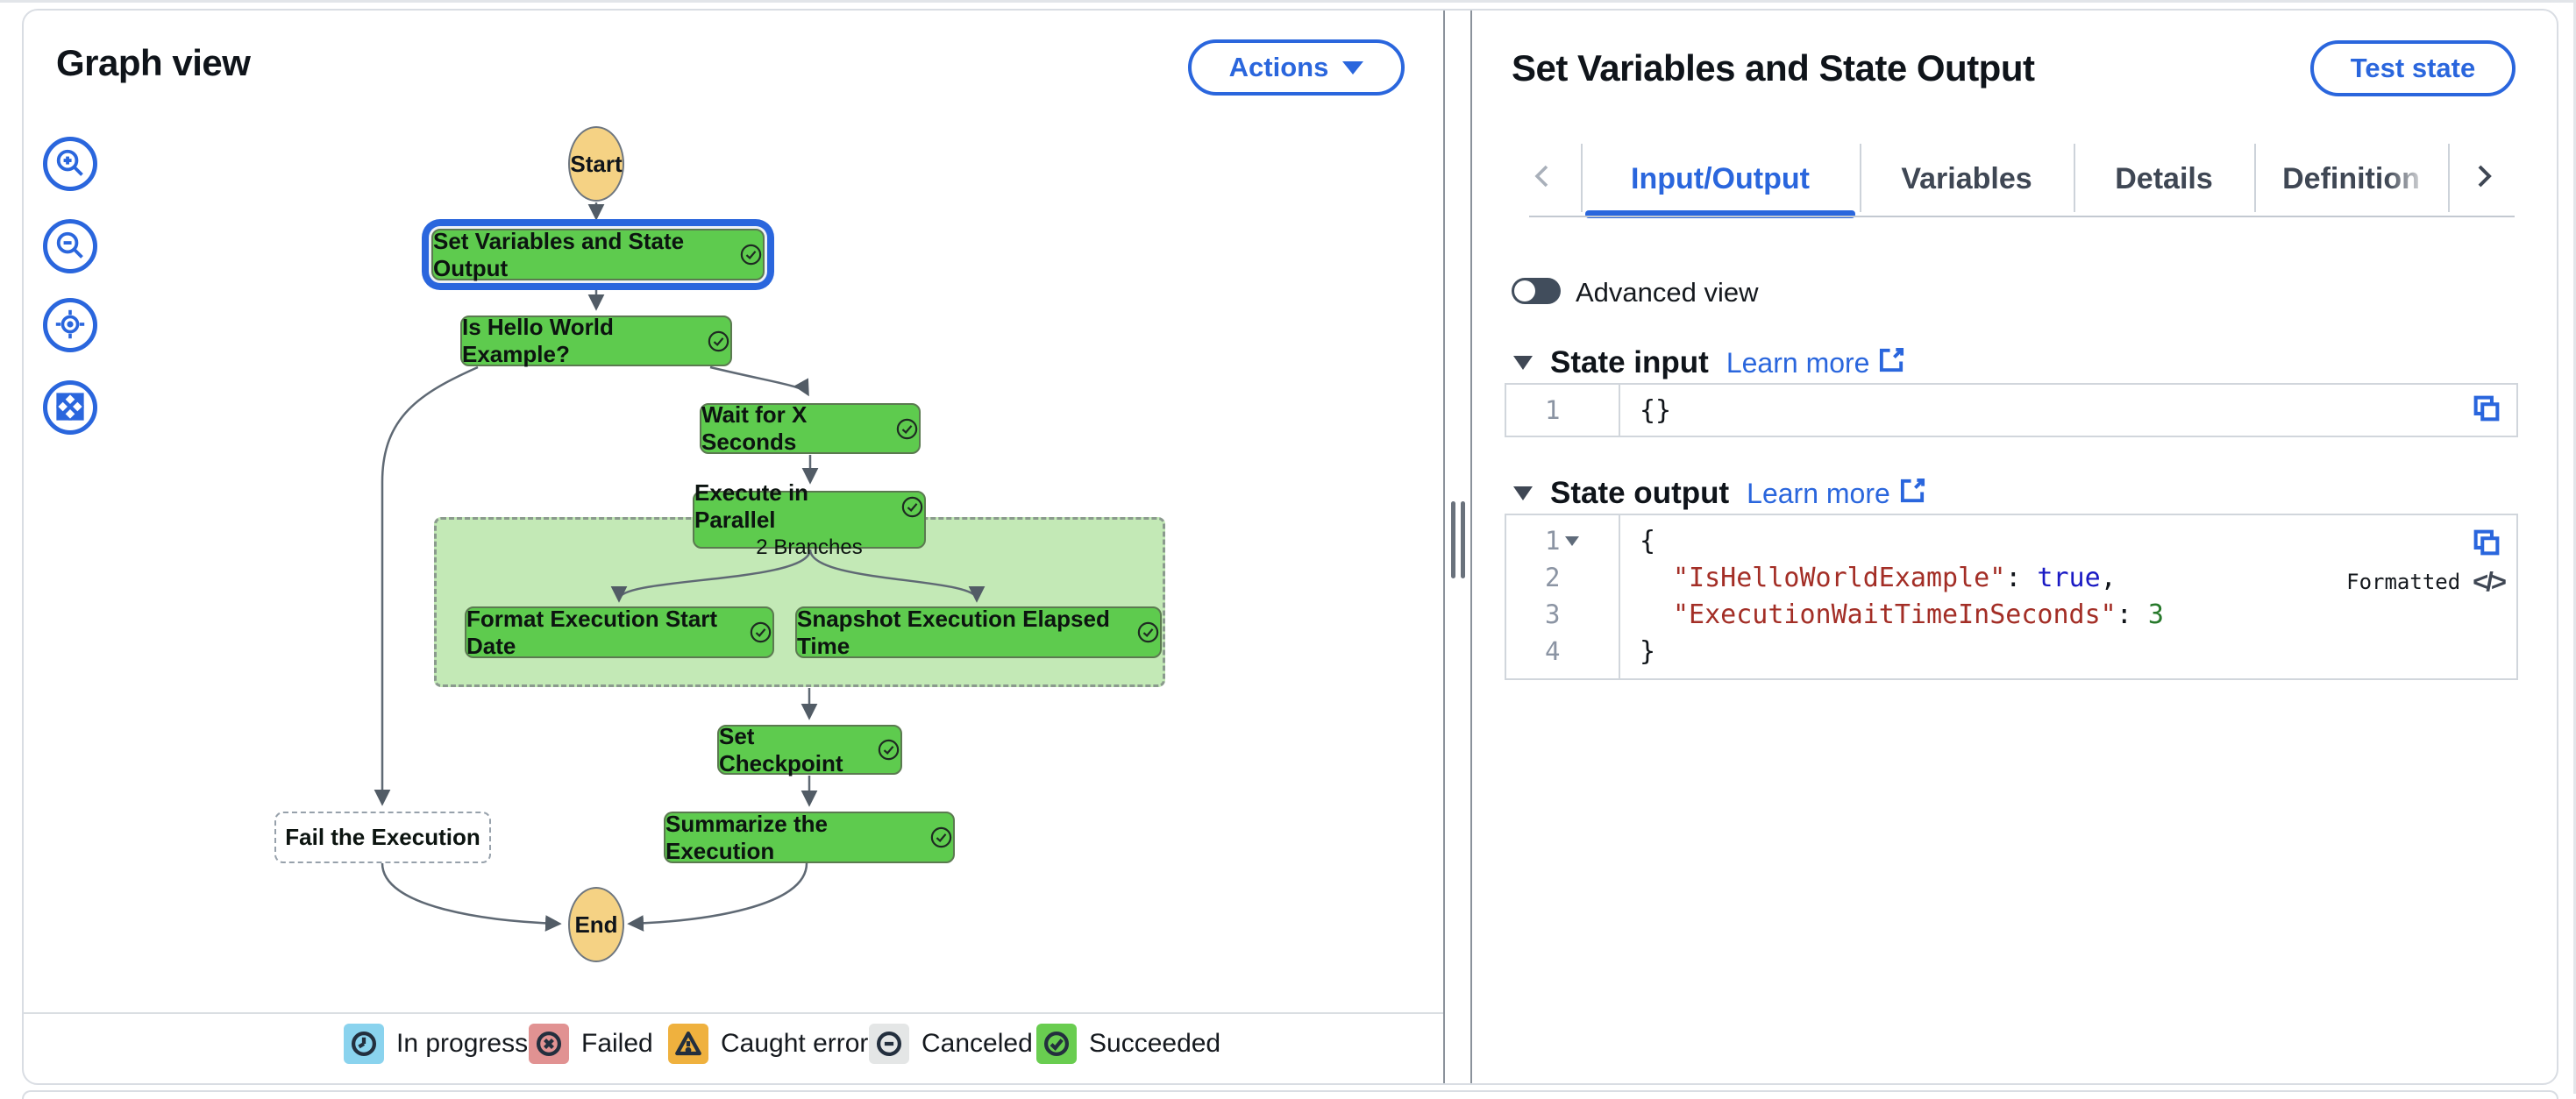 The width and height of the screenshot is (2576, 1099). Describe the element at coordinates (1278, 67) in the screenshot. I see `actions-button-label: Actions` at that location.